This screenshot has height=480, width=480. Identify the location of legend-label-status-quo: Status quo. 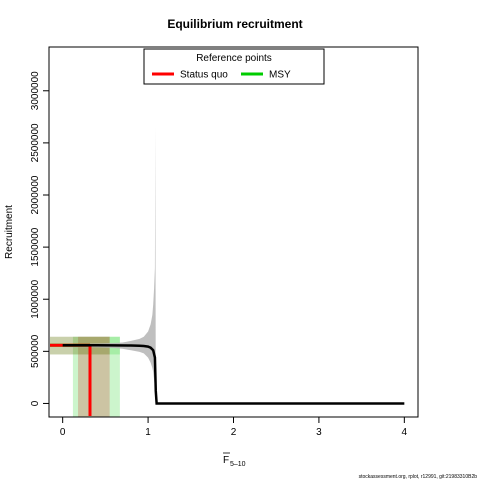
(204, 75).